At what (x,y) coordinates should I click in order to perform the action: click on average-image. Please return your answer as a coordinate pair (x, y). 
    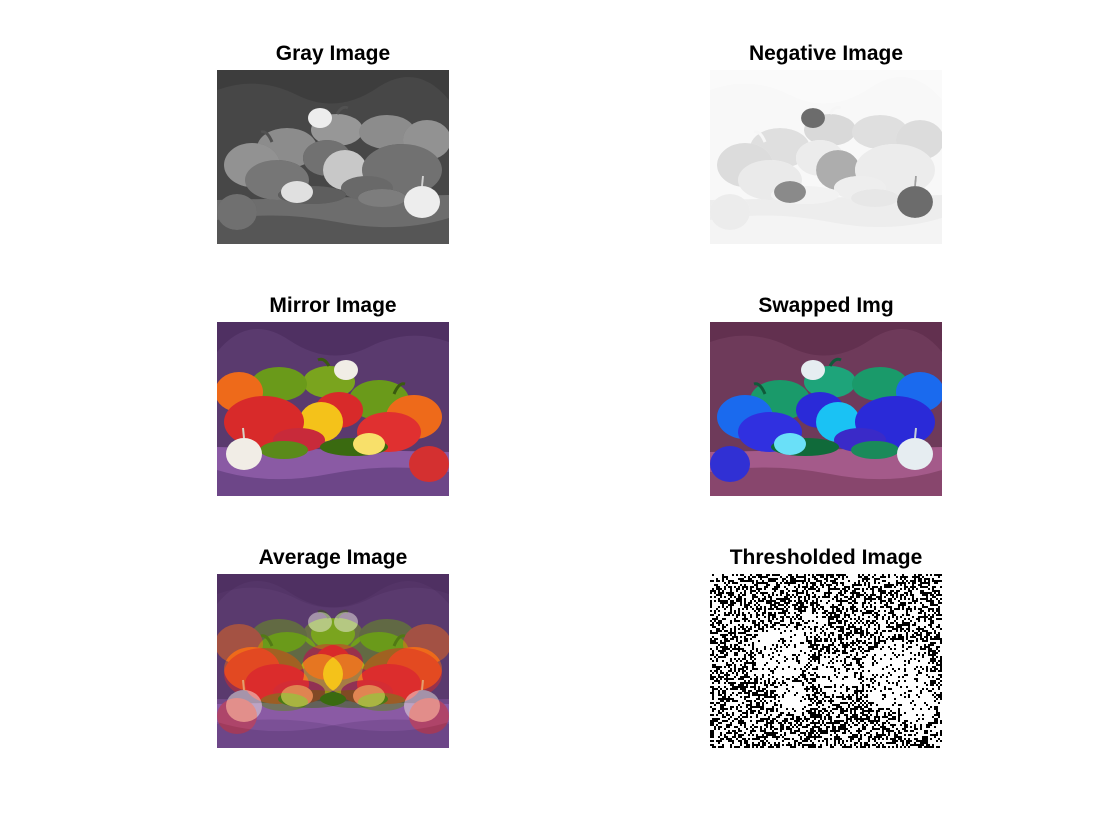
    Looking at the image, I should click on (333, 661).